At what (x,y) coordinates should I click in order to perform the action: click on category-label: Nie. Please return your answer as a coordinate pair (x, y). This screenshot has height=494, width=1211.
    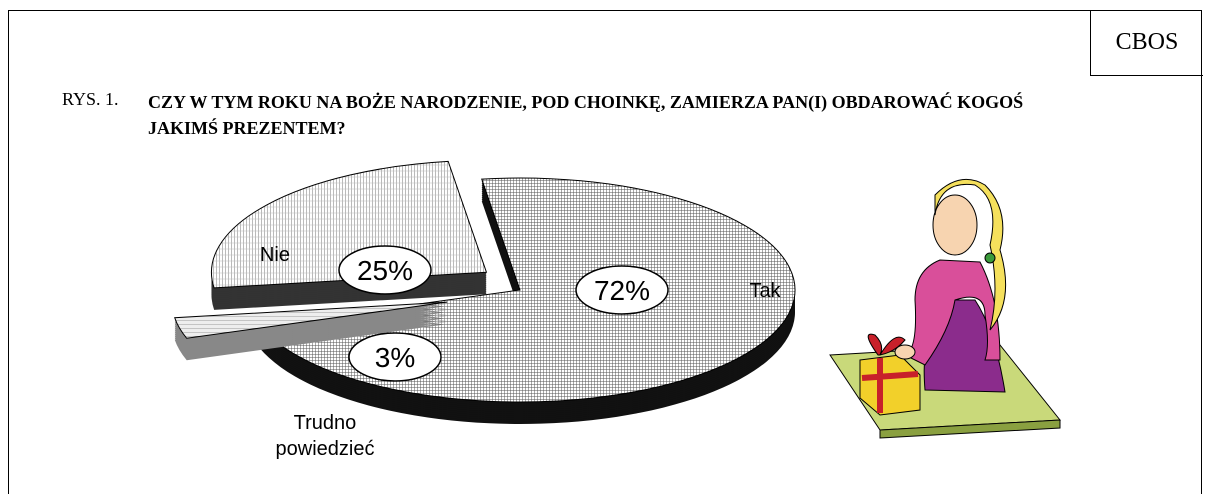
    Looking at the image, I should click on (274, 255).